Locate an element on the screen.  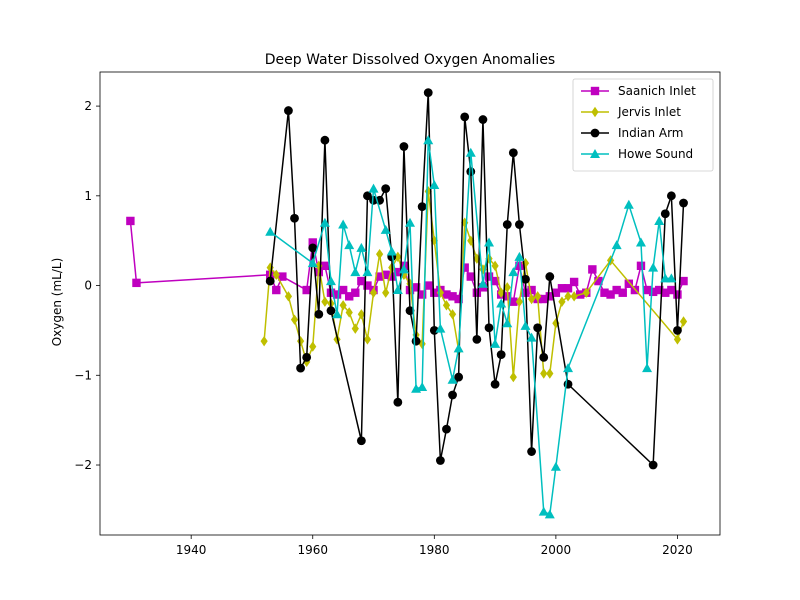
legend-label: Saanich Inlet is located at coordinates (657, 91).